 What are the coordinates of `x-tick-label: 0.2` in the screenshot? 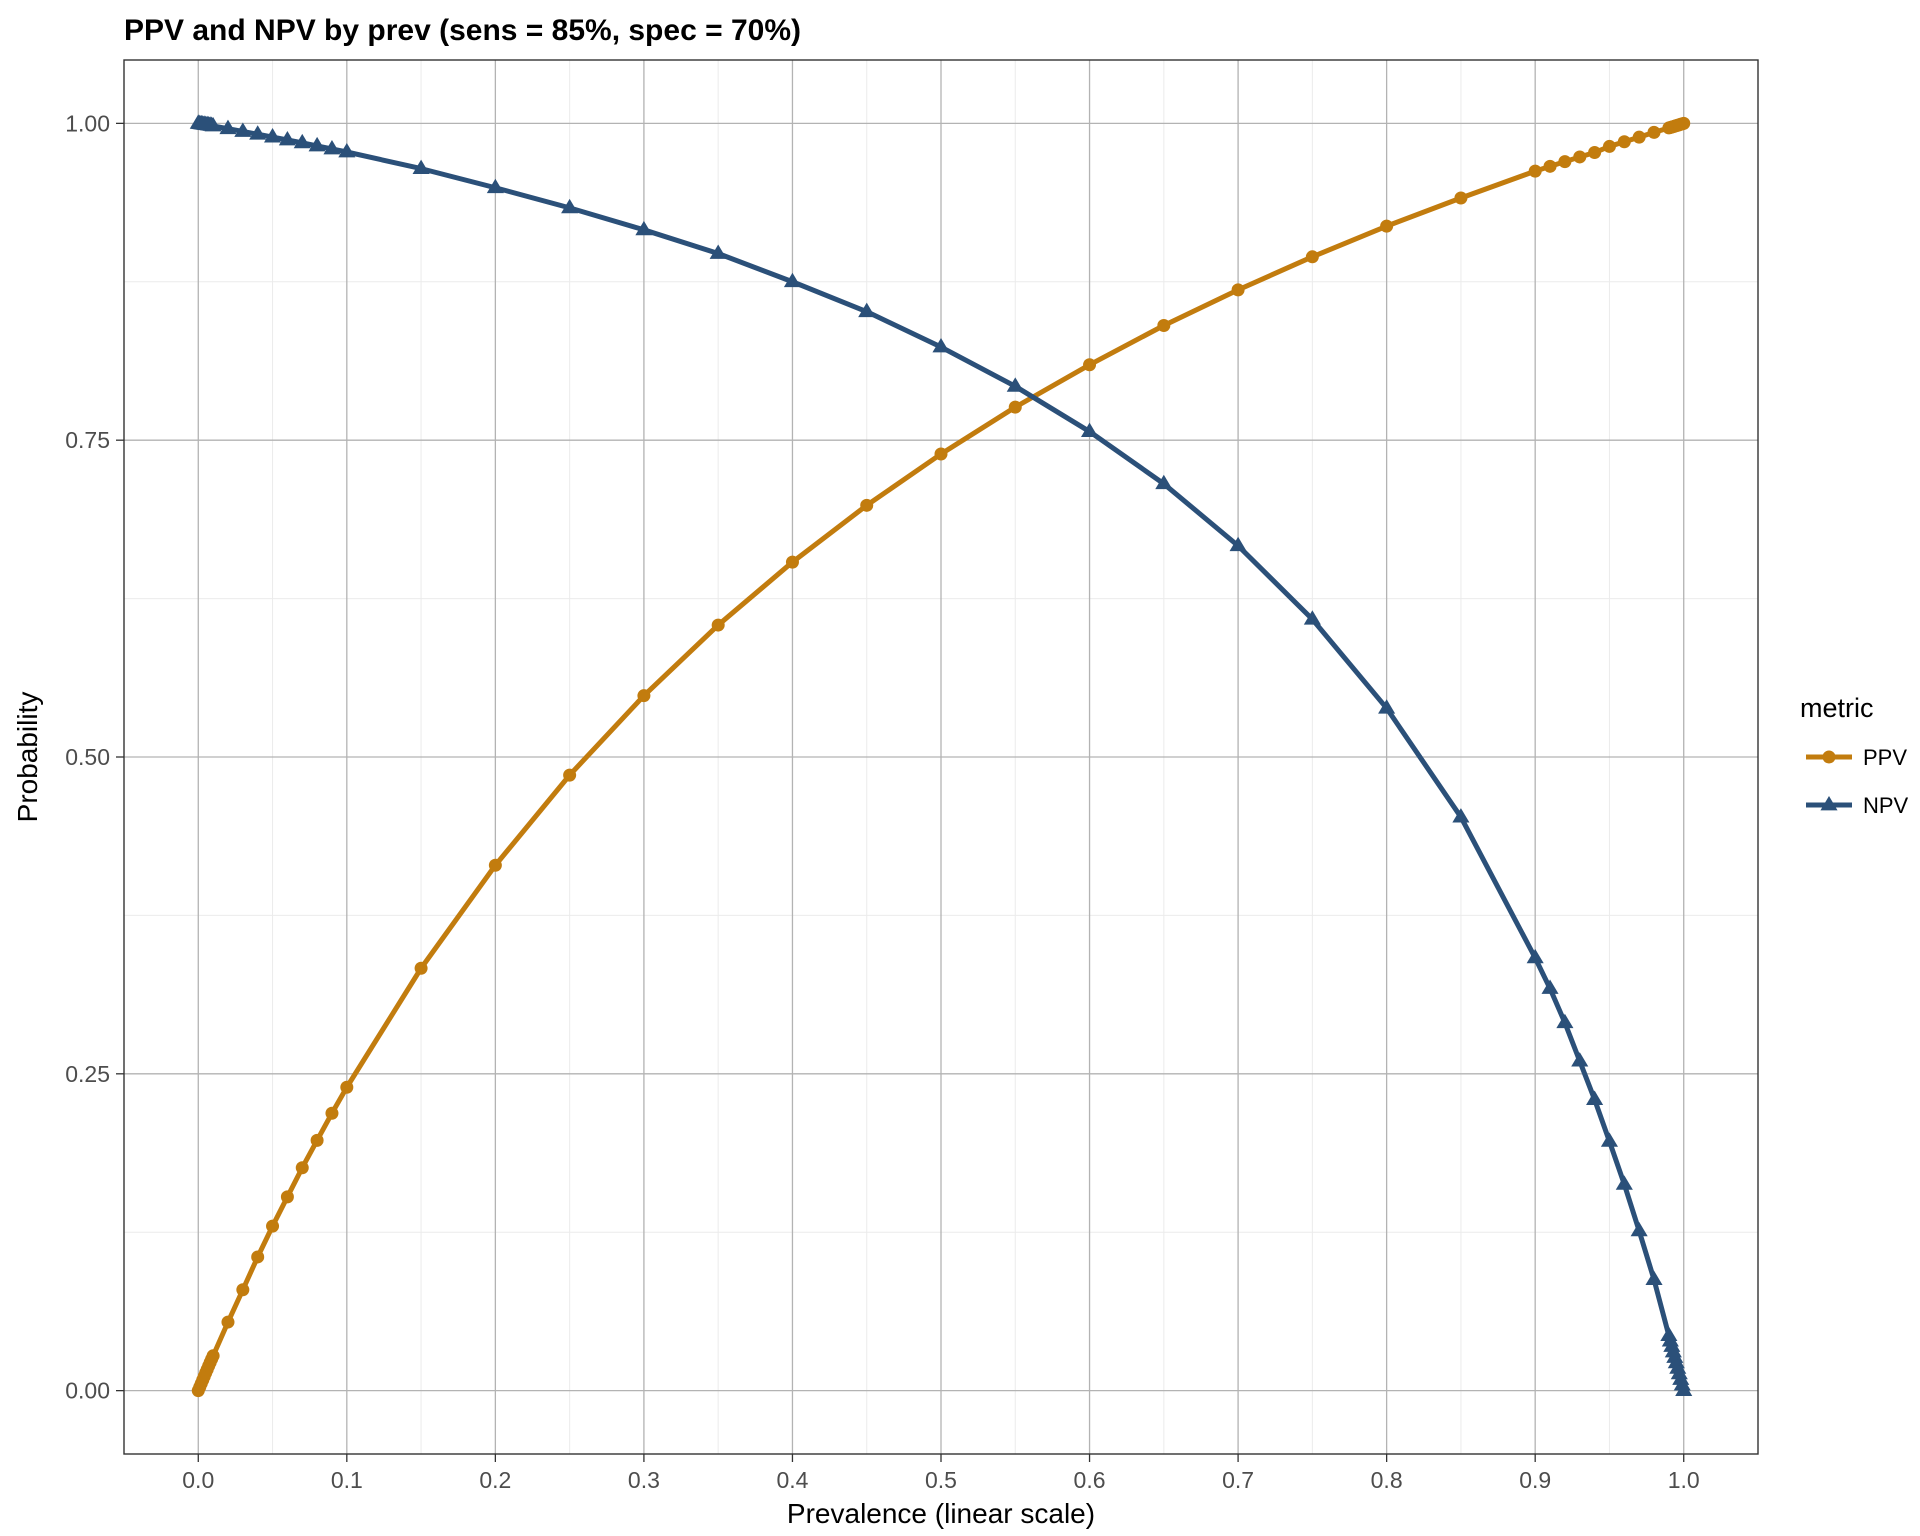 It's located at (495, 1480).